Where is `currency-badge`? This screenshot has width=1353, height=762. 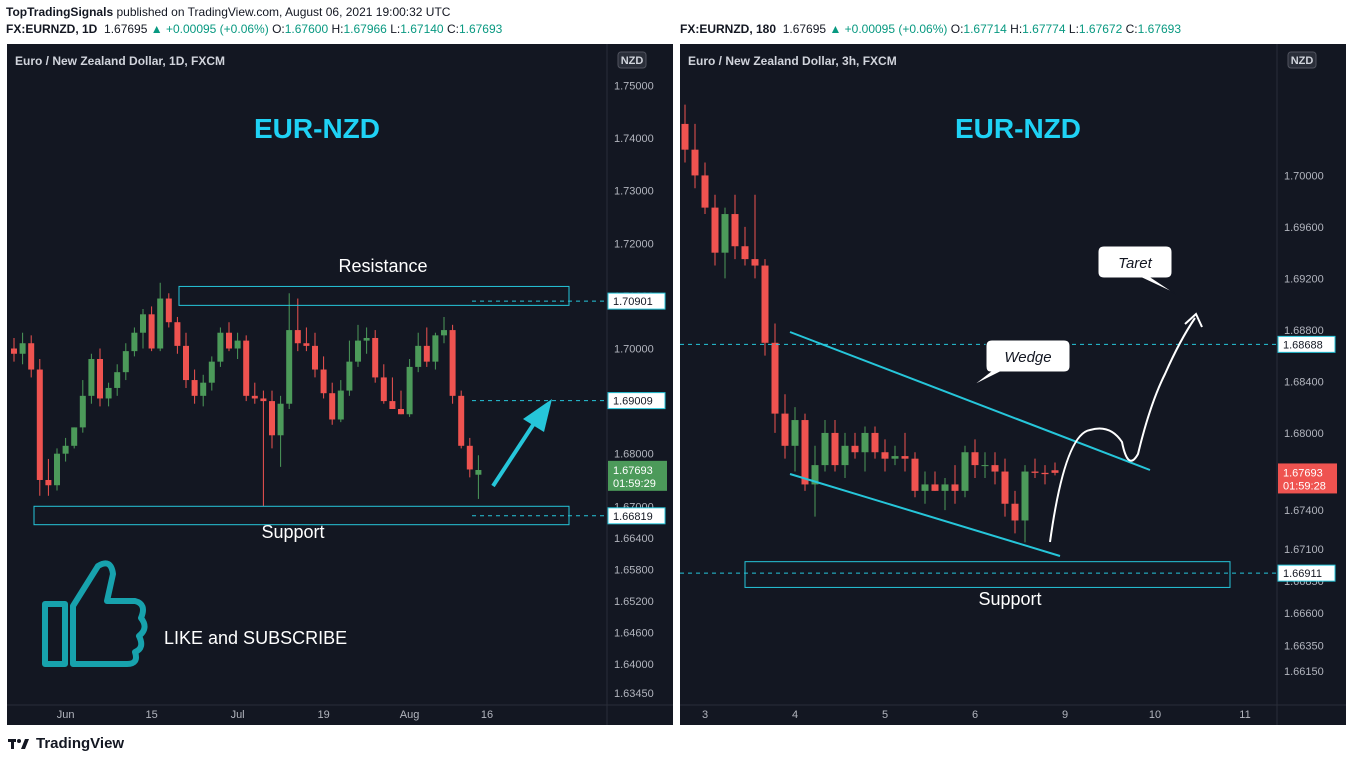 currency-badge is located at coordinates (632, 60).